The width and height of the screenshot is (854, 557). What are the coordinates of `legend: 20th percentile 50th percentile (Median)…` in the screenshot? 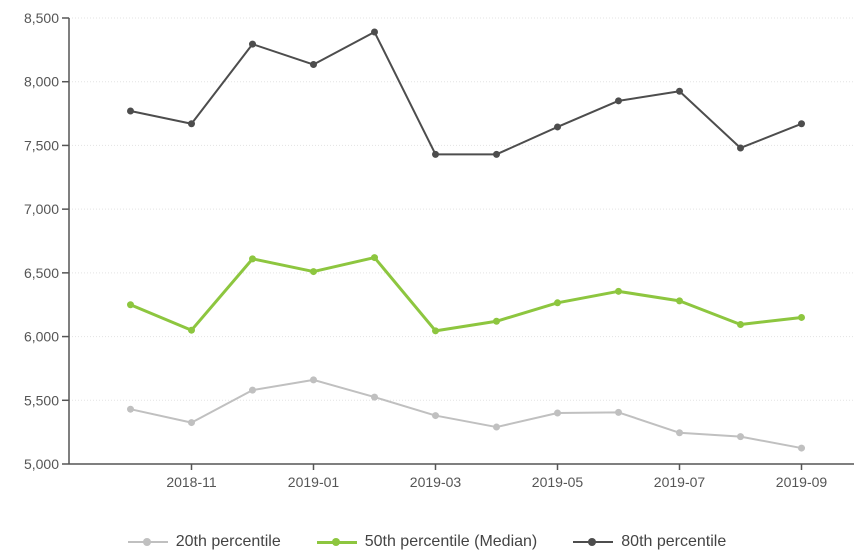 It's located at (427, 542).